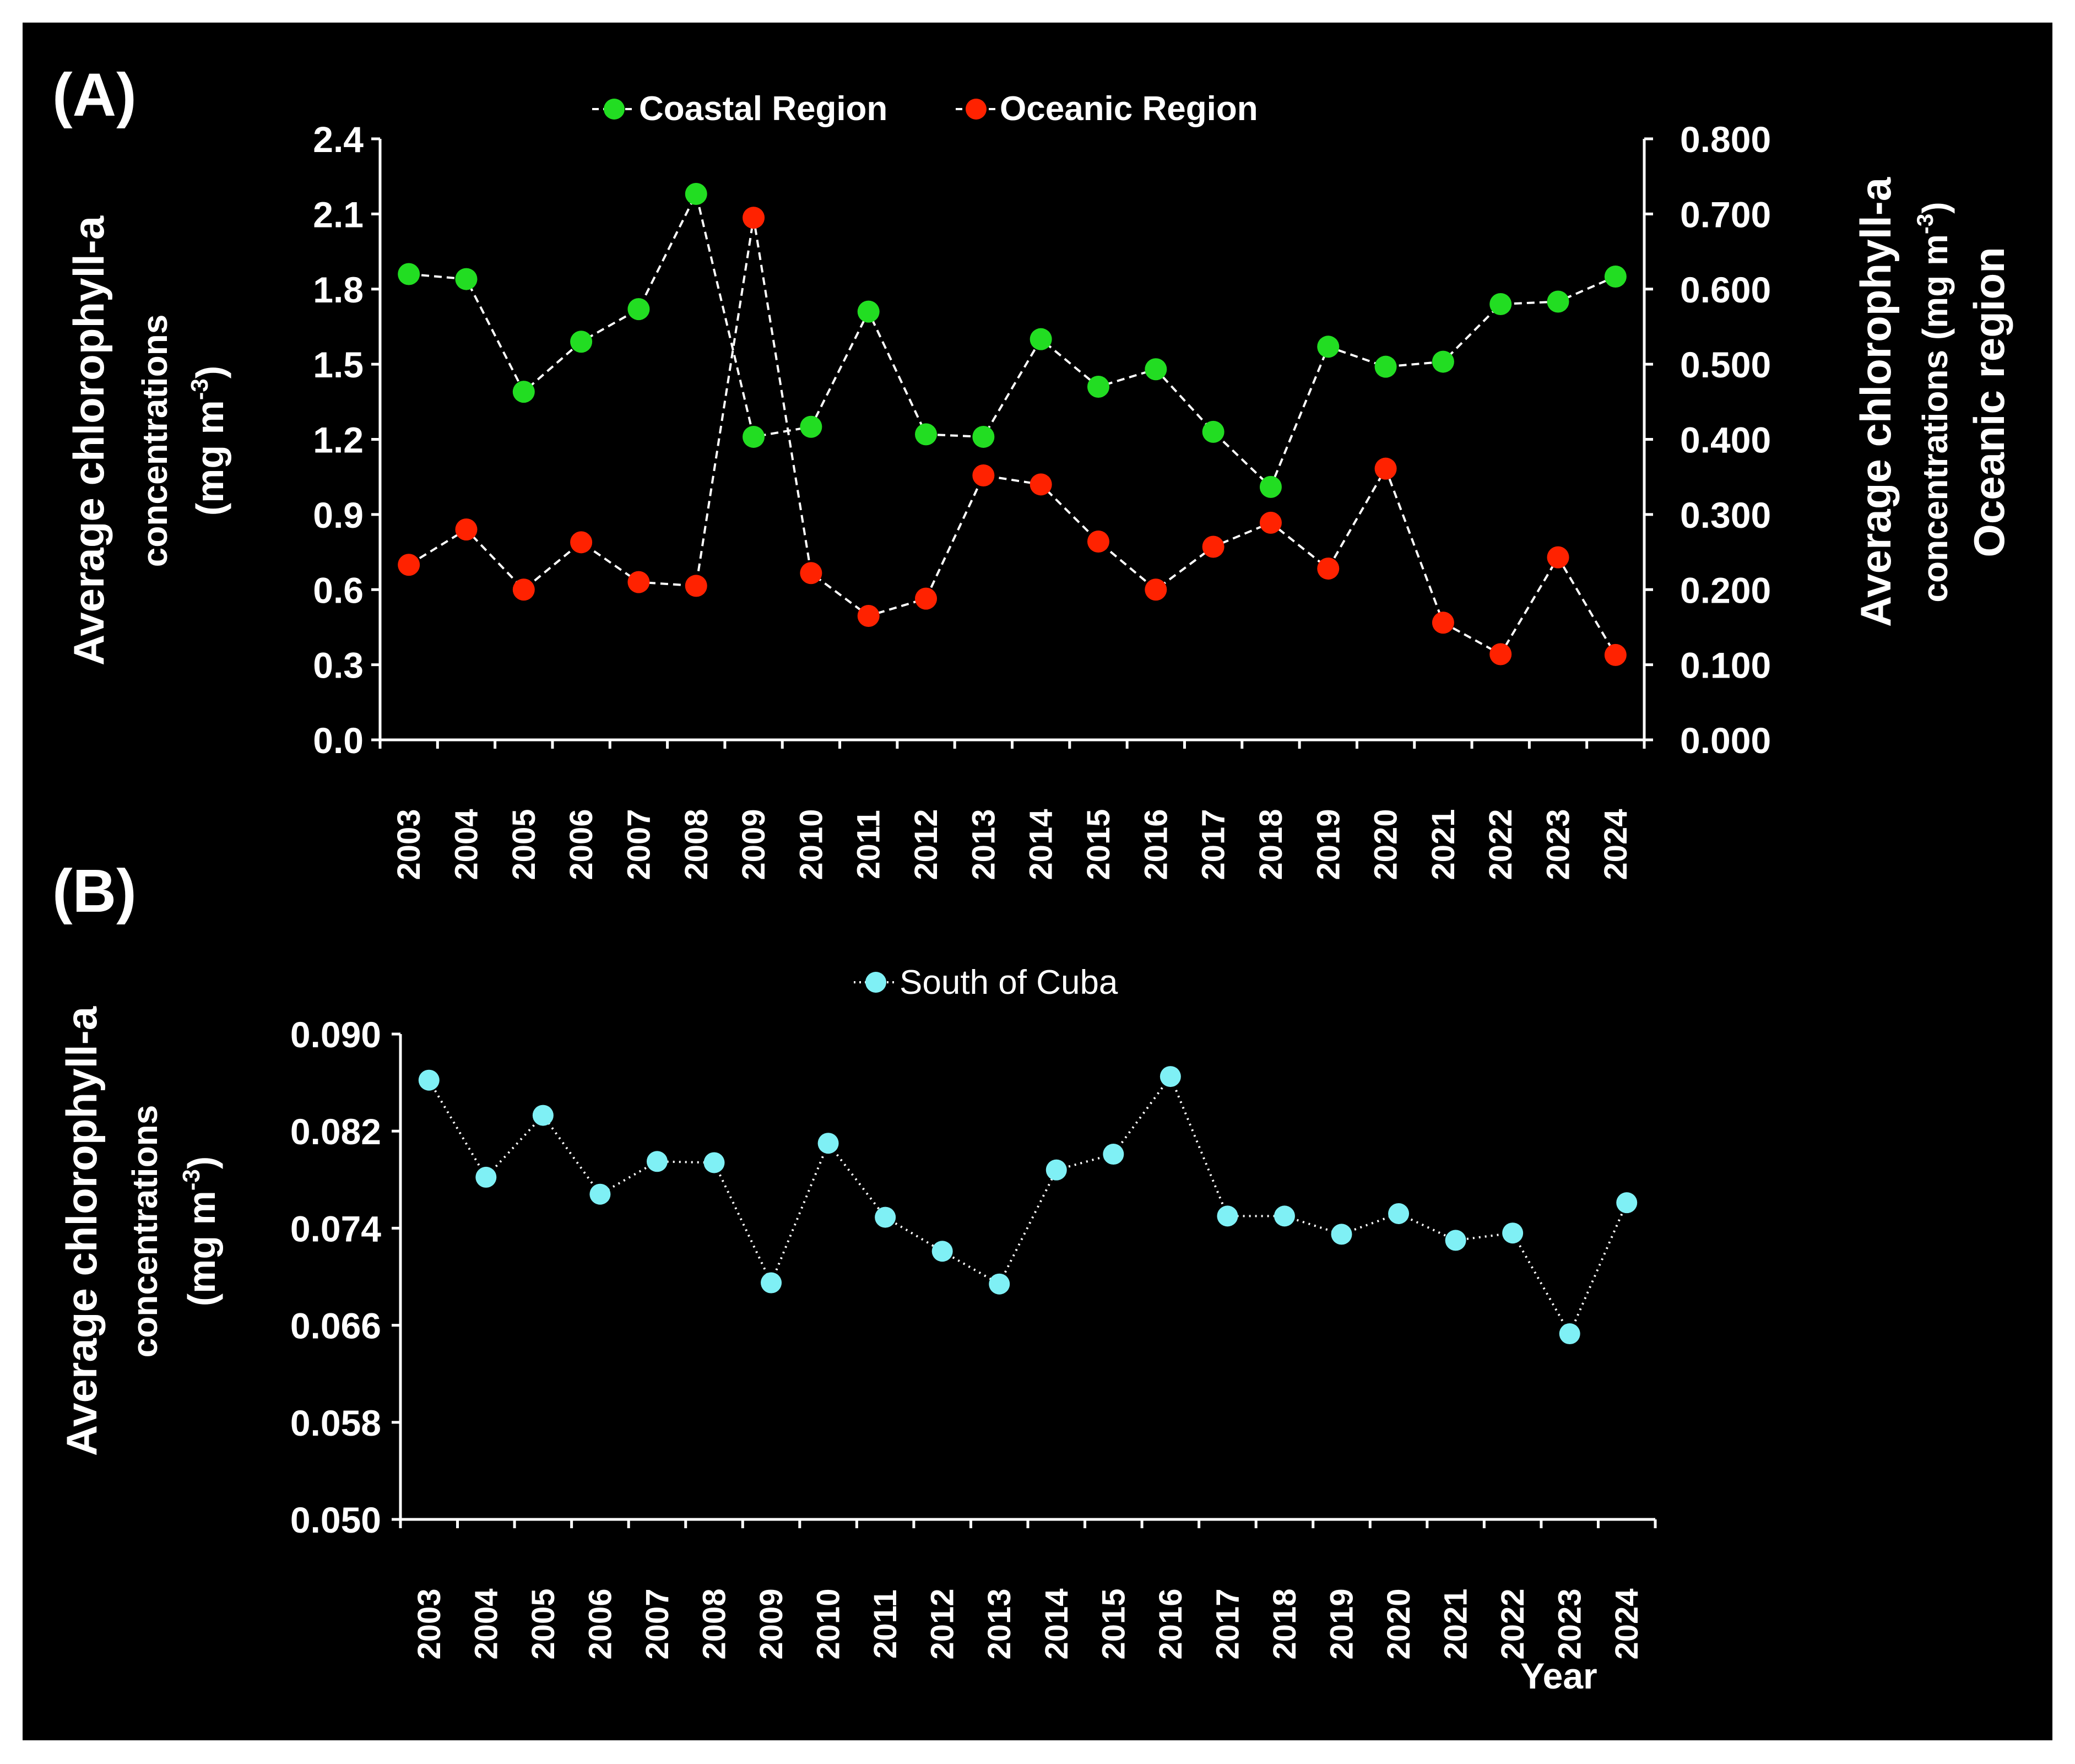 The width and height of the screenshot is (2075, 1764). I want to click on panel-b-y-tick-label: 0.090, so click(335, 1034).